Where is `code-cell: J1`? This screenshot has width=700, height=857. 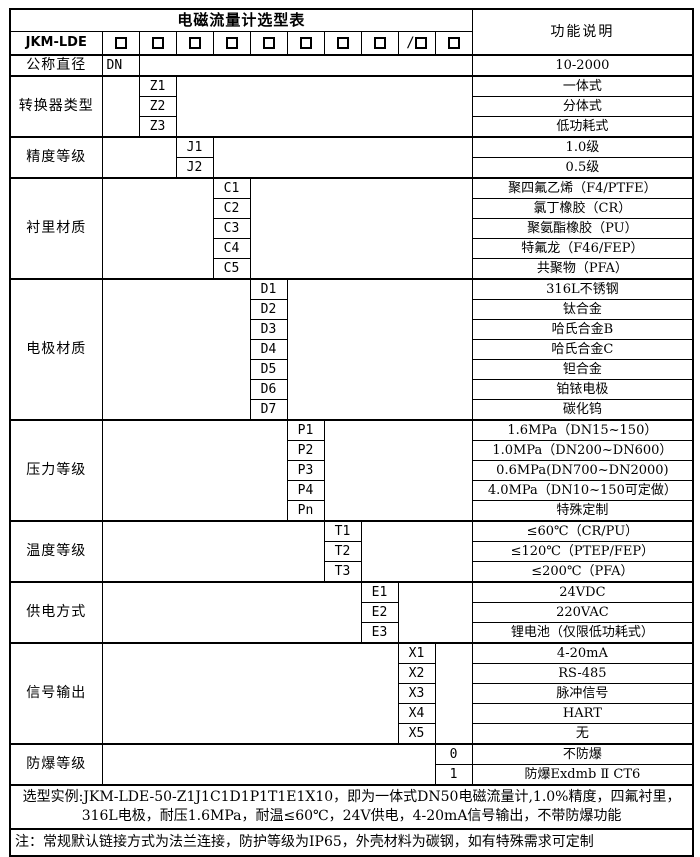 code-cell: J1 is located at coordinates (194, 147).